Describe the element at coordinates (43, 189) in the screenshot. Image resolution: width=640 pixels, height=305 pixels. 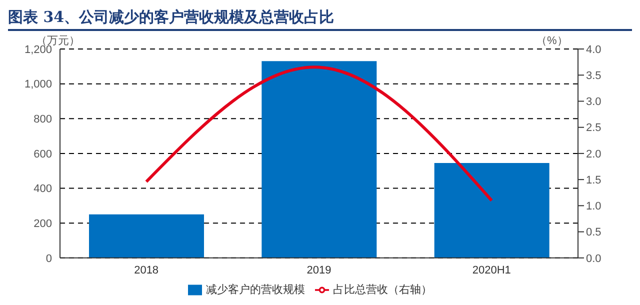
I see `y-tick-label: 400` at that location.